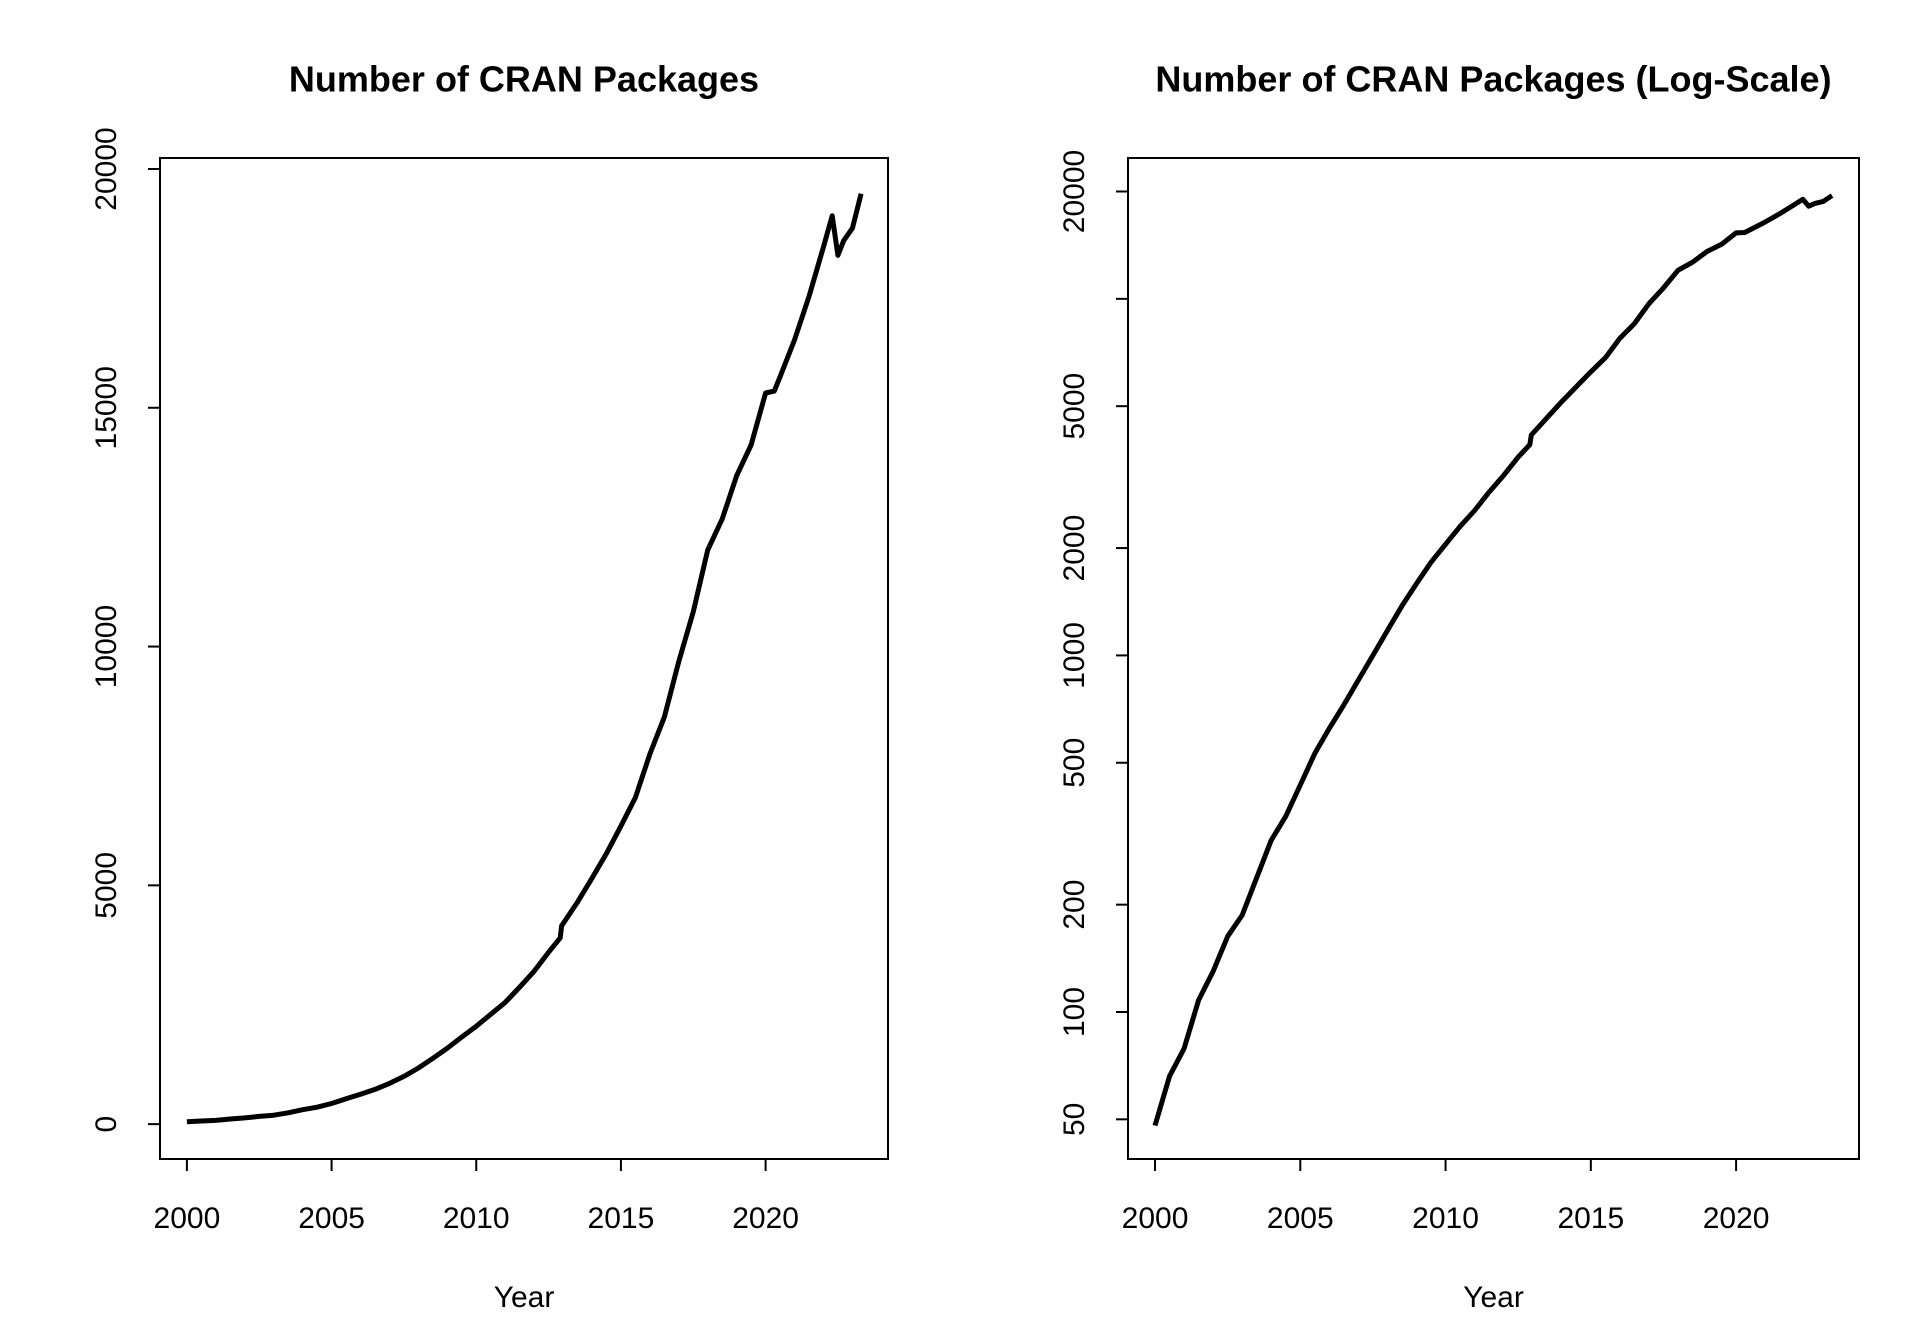 This screenshot has height=1344, width=1920. Describe the element at coordinates (106, 1124) in the screenshot. I see `y-tick-label: 0` at that location.